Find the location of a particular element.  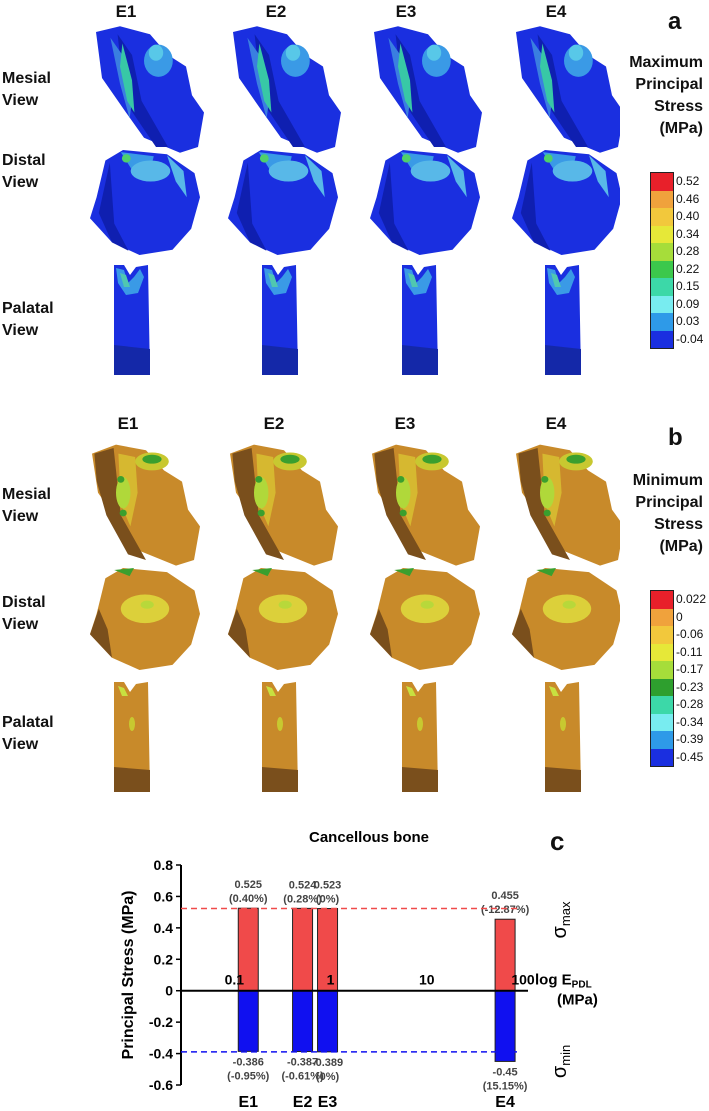

legend-a-tick-label: 0.15 is located at coordinates (688, 286).